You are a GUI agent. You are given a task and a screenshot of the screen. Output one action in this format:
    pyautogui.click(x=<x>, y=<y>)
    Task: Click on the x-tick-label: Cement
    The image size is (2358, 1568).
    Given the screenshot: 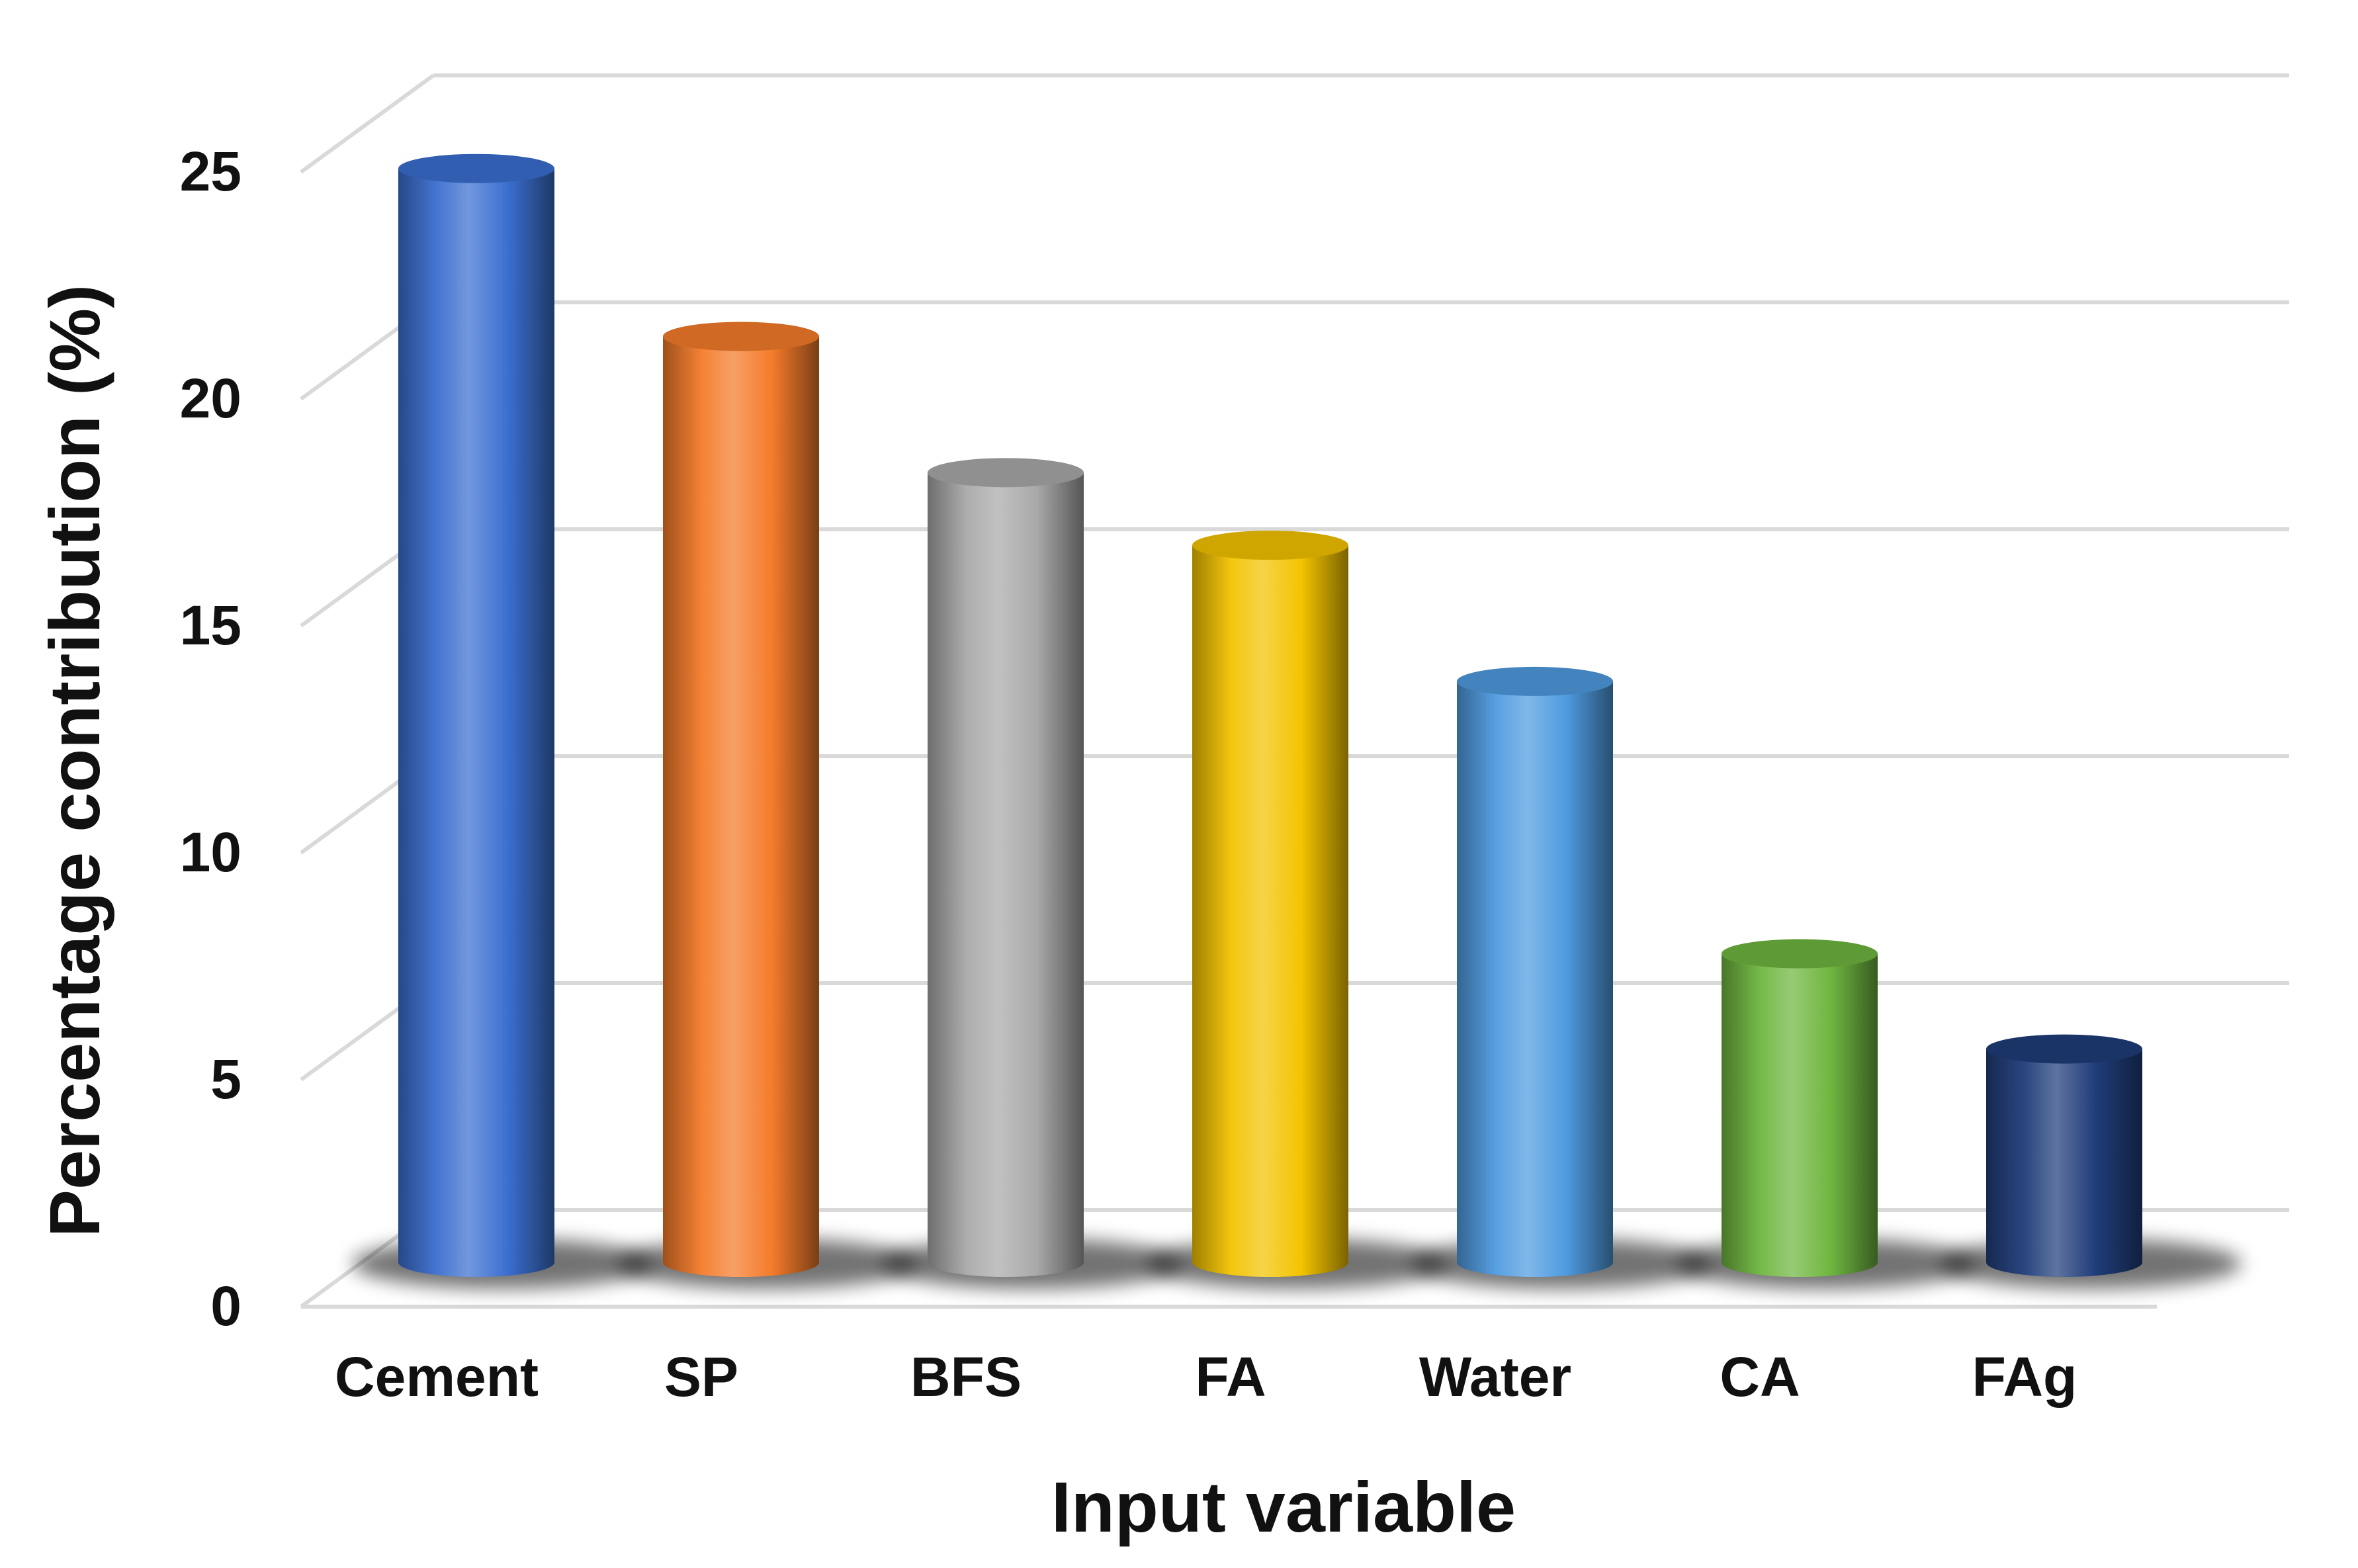 What is the action you would take?
    pyautogui.click(x=437, y=1377)
    